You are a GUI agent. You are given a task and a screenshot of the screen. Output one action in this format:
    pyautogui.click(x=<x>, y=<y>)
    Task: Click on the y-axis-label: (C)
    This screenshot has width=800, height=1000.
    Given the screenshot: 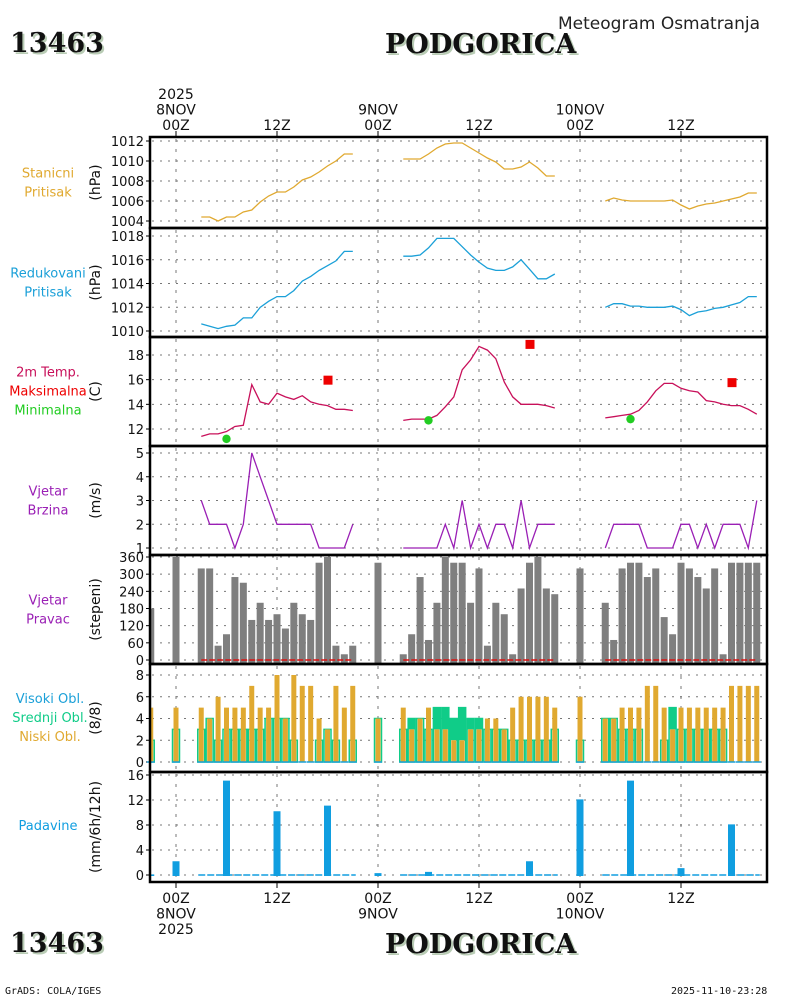 What is the action you would take?
    pyautogui.click(x=96, y=391)
    